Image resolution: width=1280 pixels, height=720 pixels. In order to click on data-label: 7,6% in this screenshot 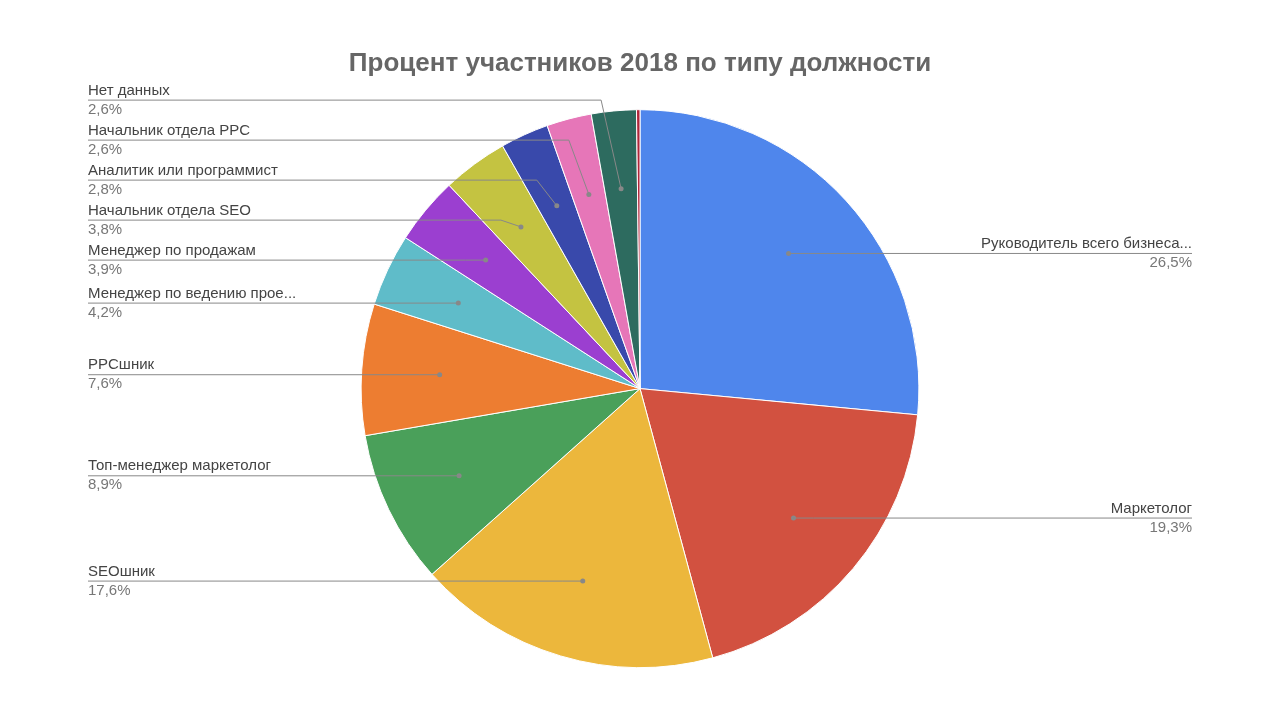, I will do `click(105, 383)`.